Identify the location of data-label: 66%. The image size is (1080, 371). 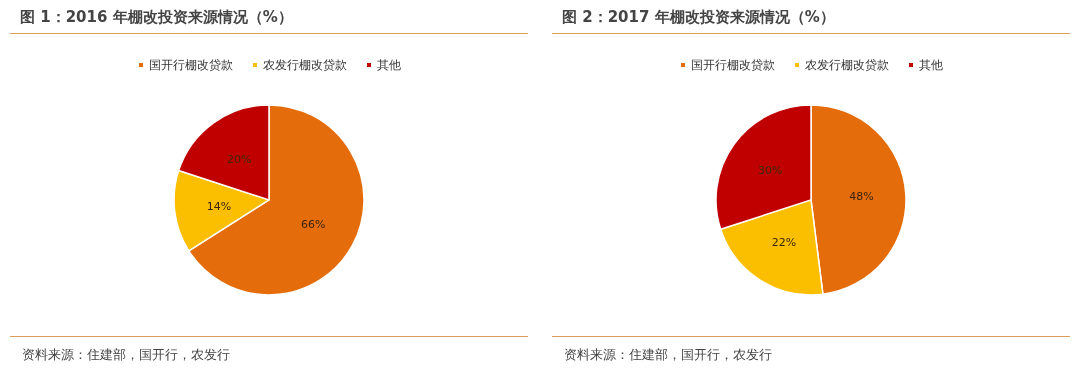
(313, 224).